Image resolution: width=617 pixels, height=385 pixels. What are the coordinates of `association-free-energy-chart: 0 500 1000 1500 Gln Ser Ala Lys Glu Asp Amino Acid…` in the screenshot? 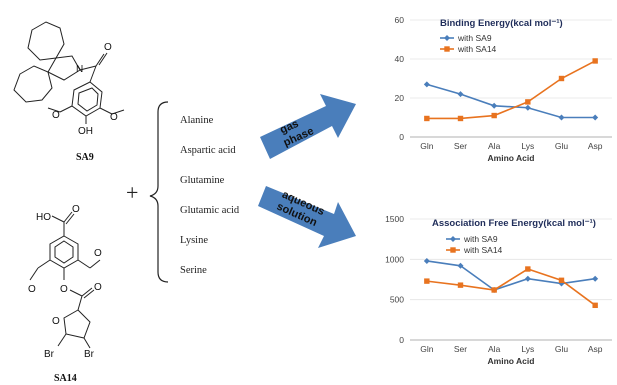 It's located at (498, 290).